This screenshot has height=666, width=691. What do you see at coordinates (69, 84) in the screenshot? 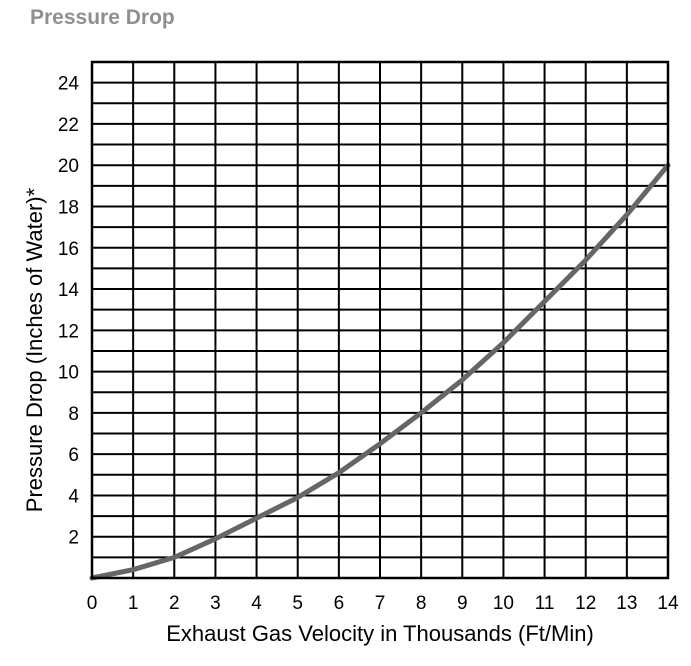
I see `y-tick-label: 24` at bounding box center [69, 84].